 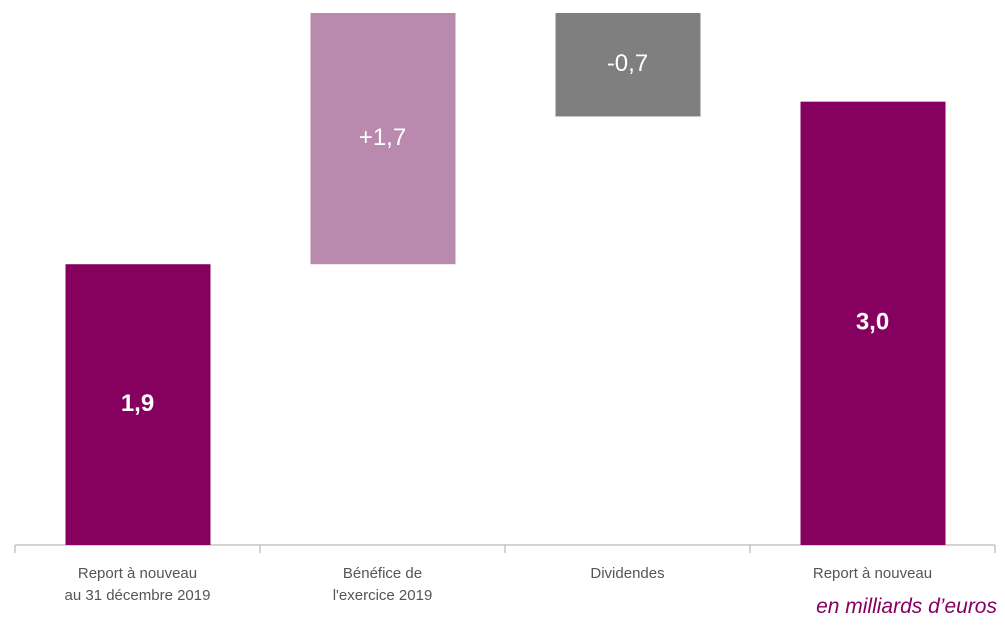 I want to click on x-tick-label: Dividendes, so click(x=627, y=573).